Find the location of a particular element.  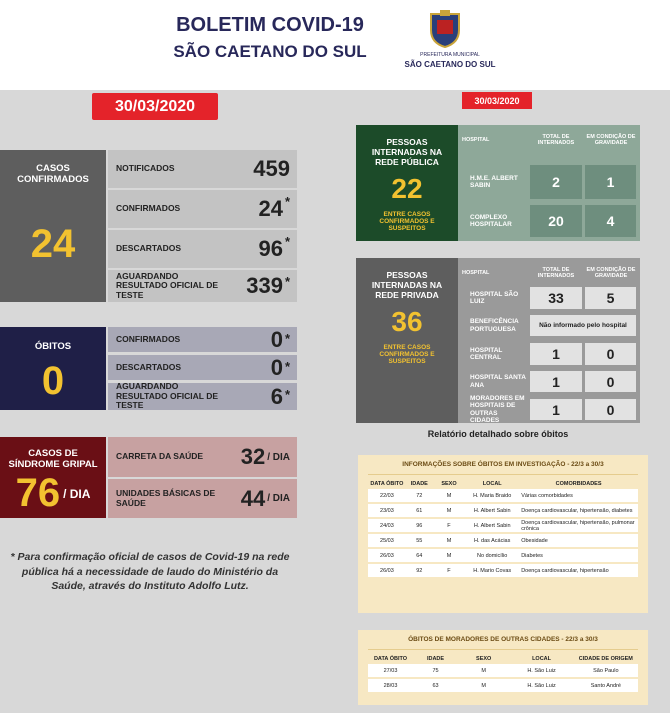

hospital-name: HOSPITAL SÃO LUIZ is located at coordinates (494, 297).